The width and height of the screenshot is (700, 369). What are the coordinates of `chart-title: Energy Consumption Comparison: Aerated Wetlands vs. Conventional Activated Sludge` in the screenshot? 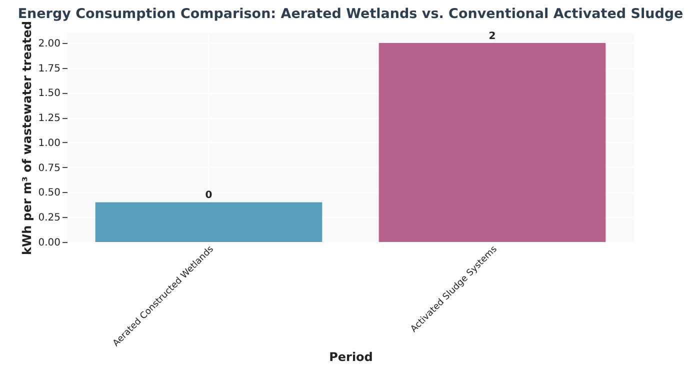 It's located at (351, 14).